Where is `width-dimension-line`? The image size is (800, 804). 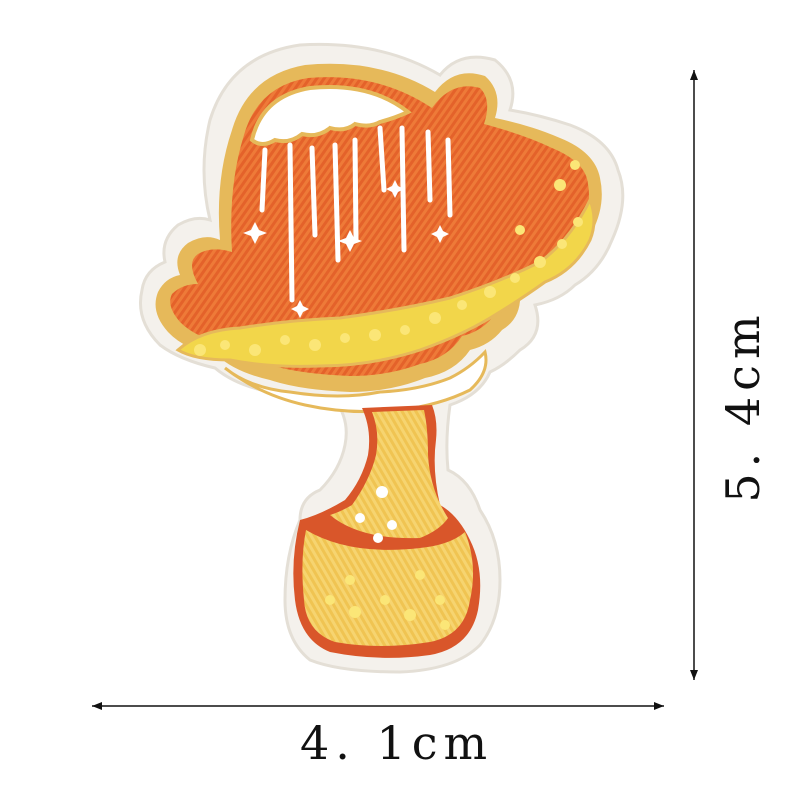 width-dimension-line is located at coordinates (378, 706).